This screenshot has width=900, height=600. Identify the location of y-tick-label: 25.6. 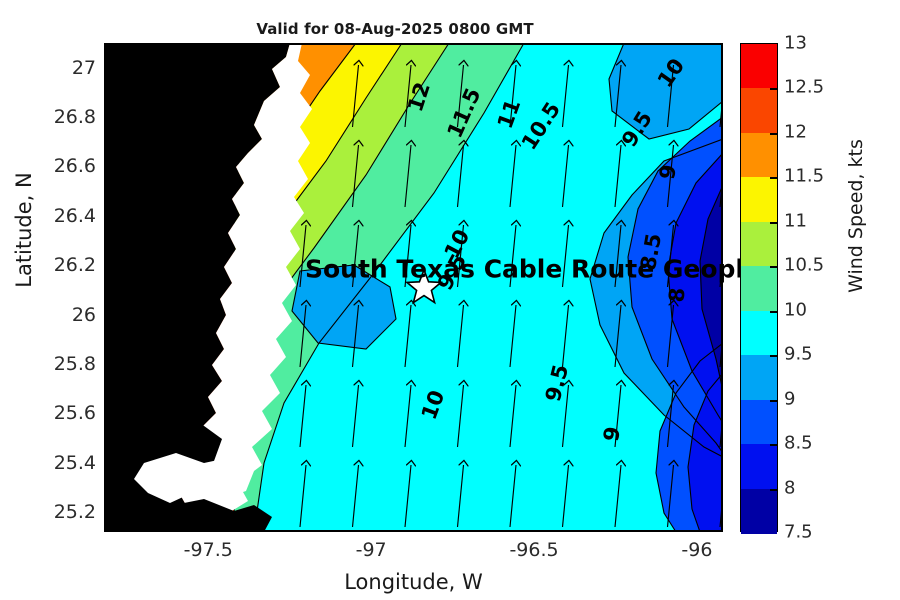
(74, 413).